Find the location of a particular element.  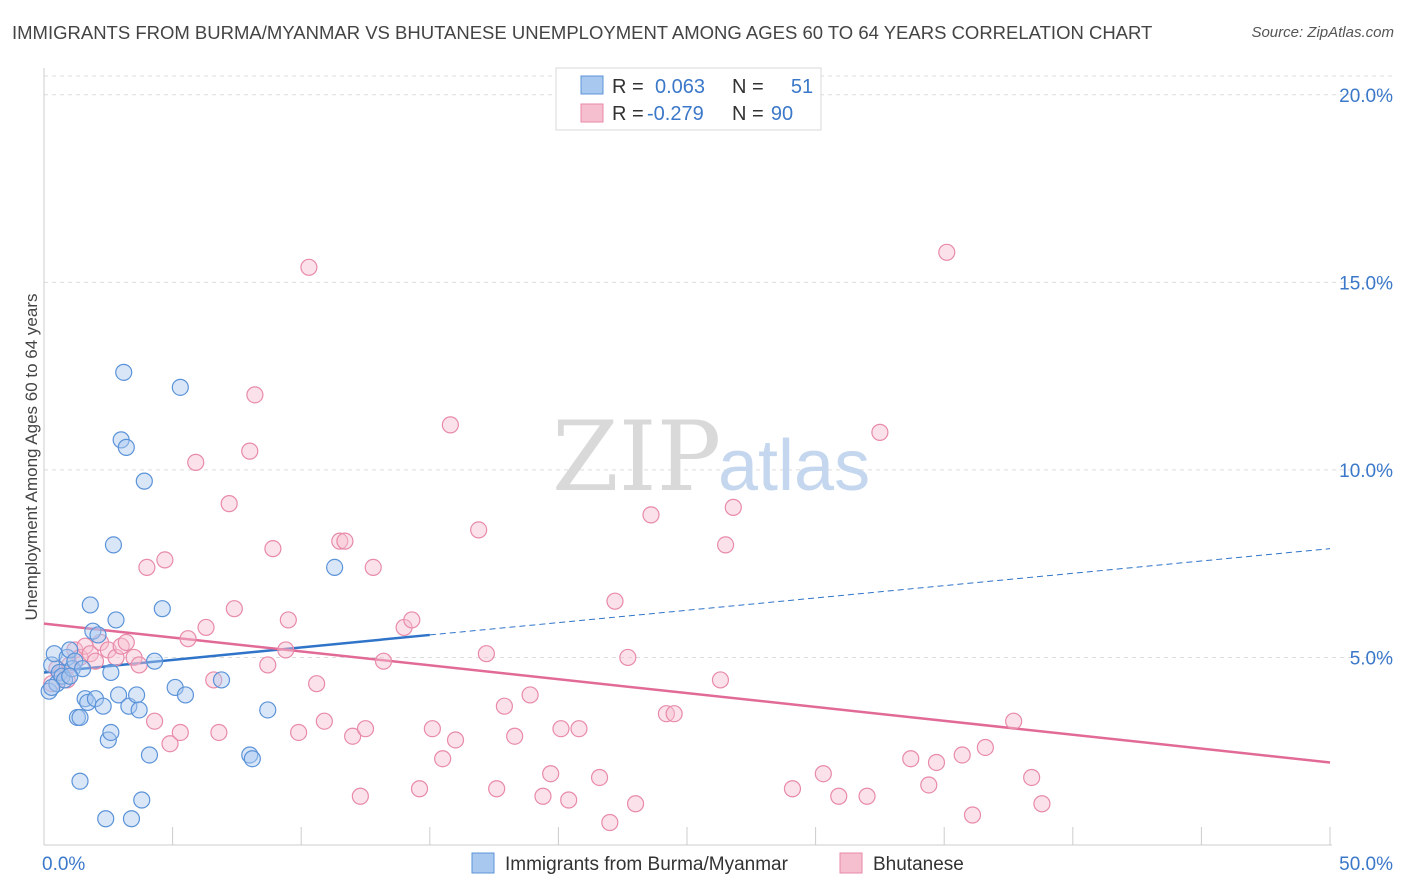

bottom-legend-swatch-burma is located at coordinates (483, 863).